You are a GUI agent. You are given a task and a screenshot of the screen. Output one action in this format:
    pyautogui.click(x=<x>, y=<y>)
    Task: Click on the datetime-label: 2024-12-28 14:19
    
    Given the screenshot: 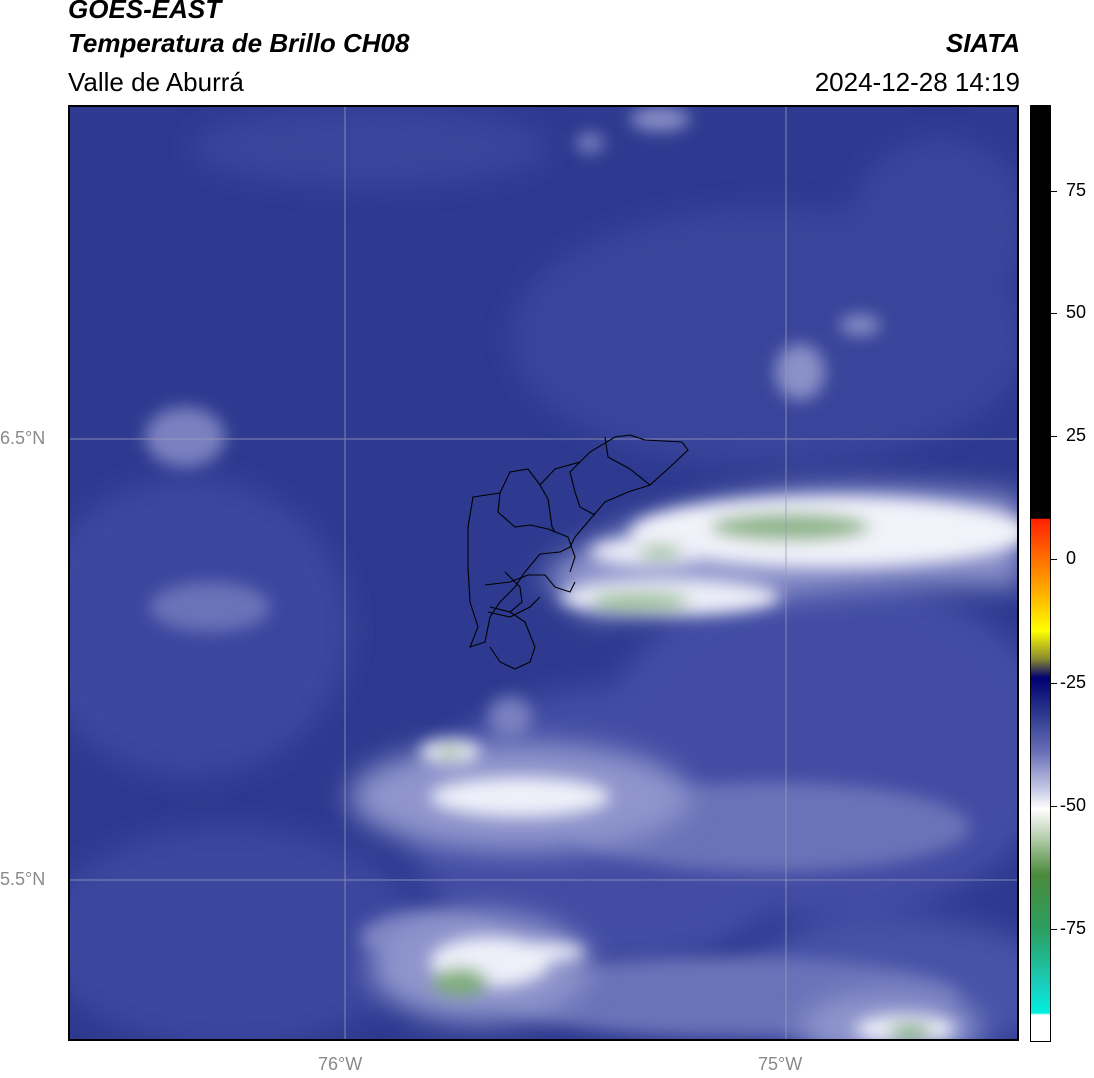 What is the action you would take?
    pyautogui.click(x=917, y=82)
    